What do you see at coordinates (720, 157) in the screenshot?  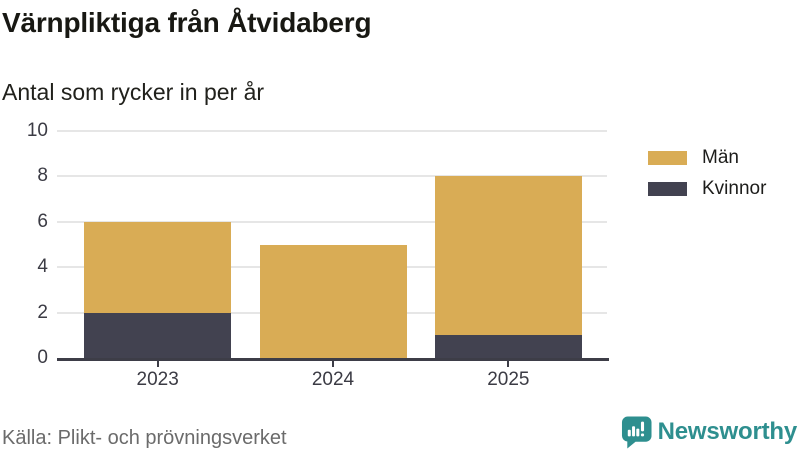 I see `legend-label-men: Män` at bounding box center [720, 157].